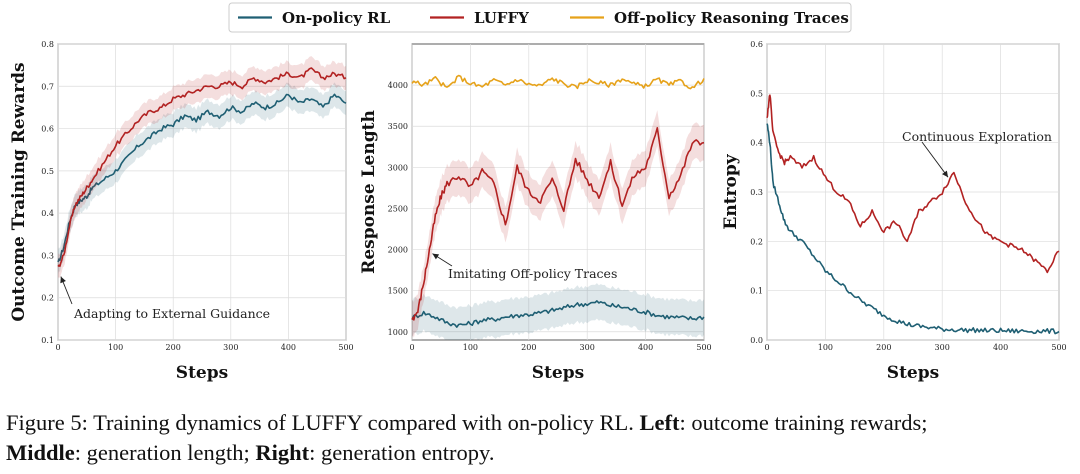 This screenshot has width=1080, height=474. Describe the element at coordinates (398, 126) in the screenshot. I see `y-tick-label: 3500` at that location.